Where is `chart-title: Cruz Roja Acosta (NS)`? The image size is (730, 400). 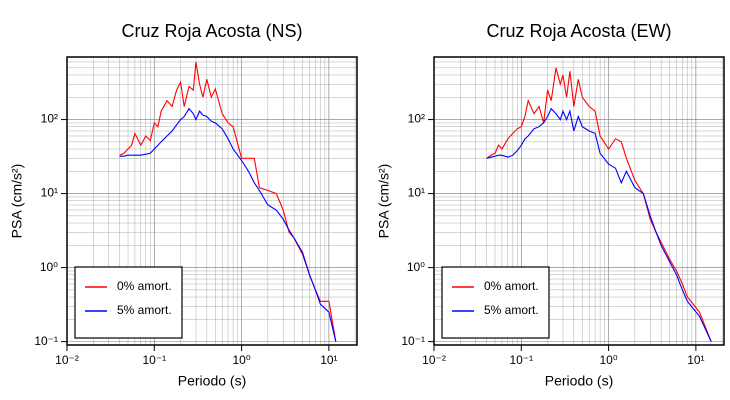 chart-title: Cruz Roja Acosta (NS) is located at coordinates (211, 31).